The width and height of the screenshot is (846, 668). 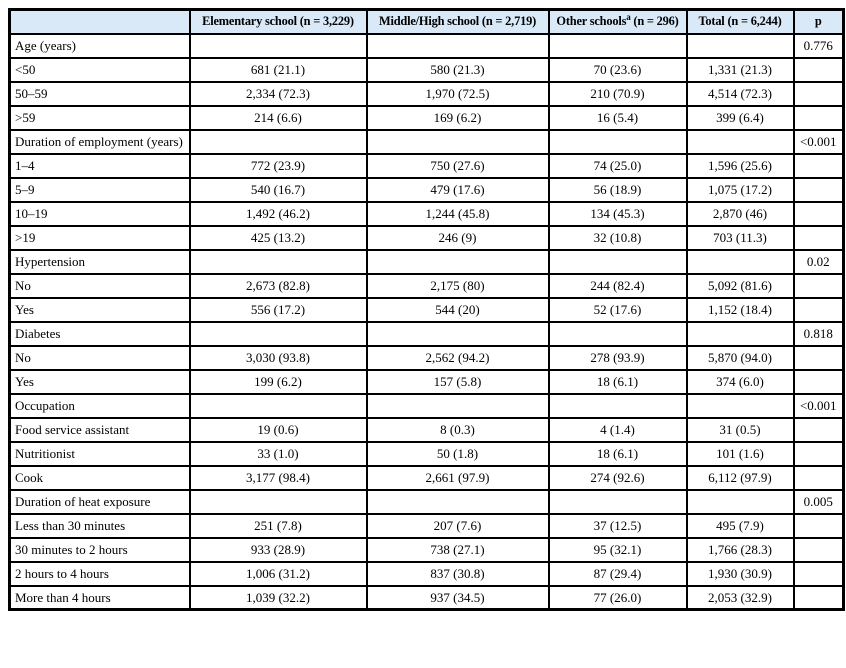 What do you see at coordinates (278, 477) in the screenshot?
I see `value-cell: 3,177 (98.4)` at bounding box center [278, 477].